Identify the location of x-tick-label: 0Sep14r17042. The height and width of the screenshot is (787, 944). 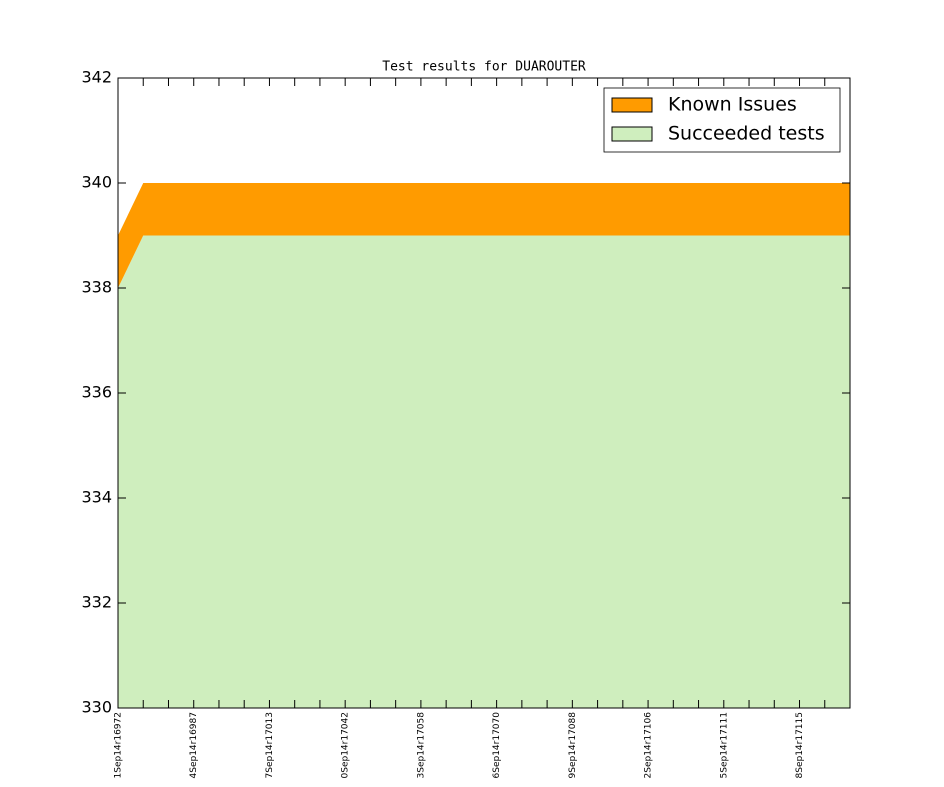
(346, 745).